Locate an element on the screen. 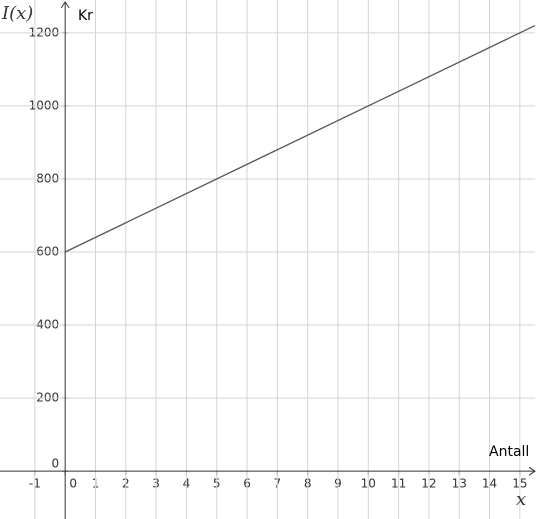 The image size is (552, 519). x-tick-label: 0 is located at coordinates (73, 484).